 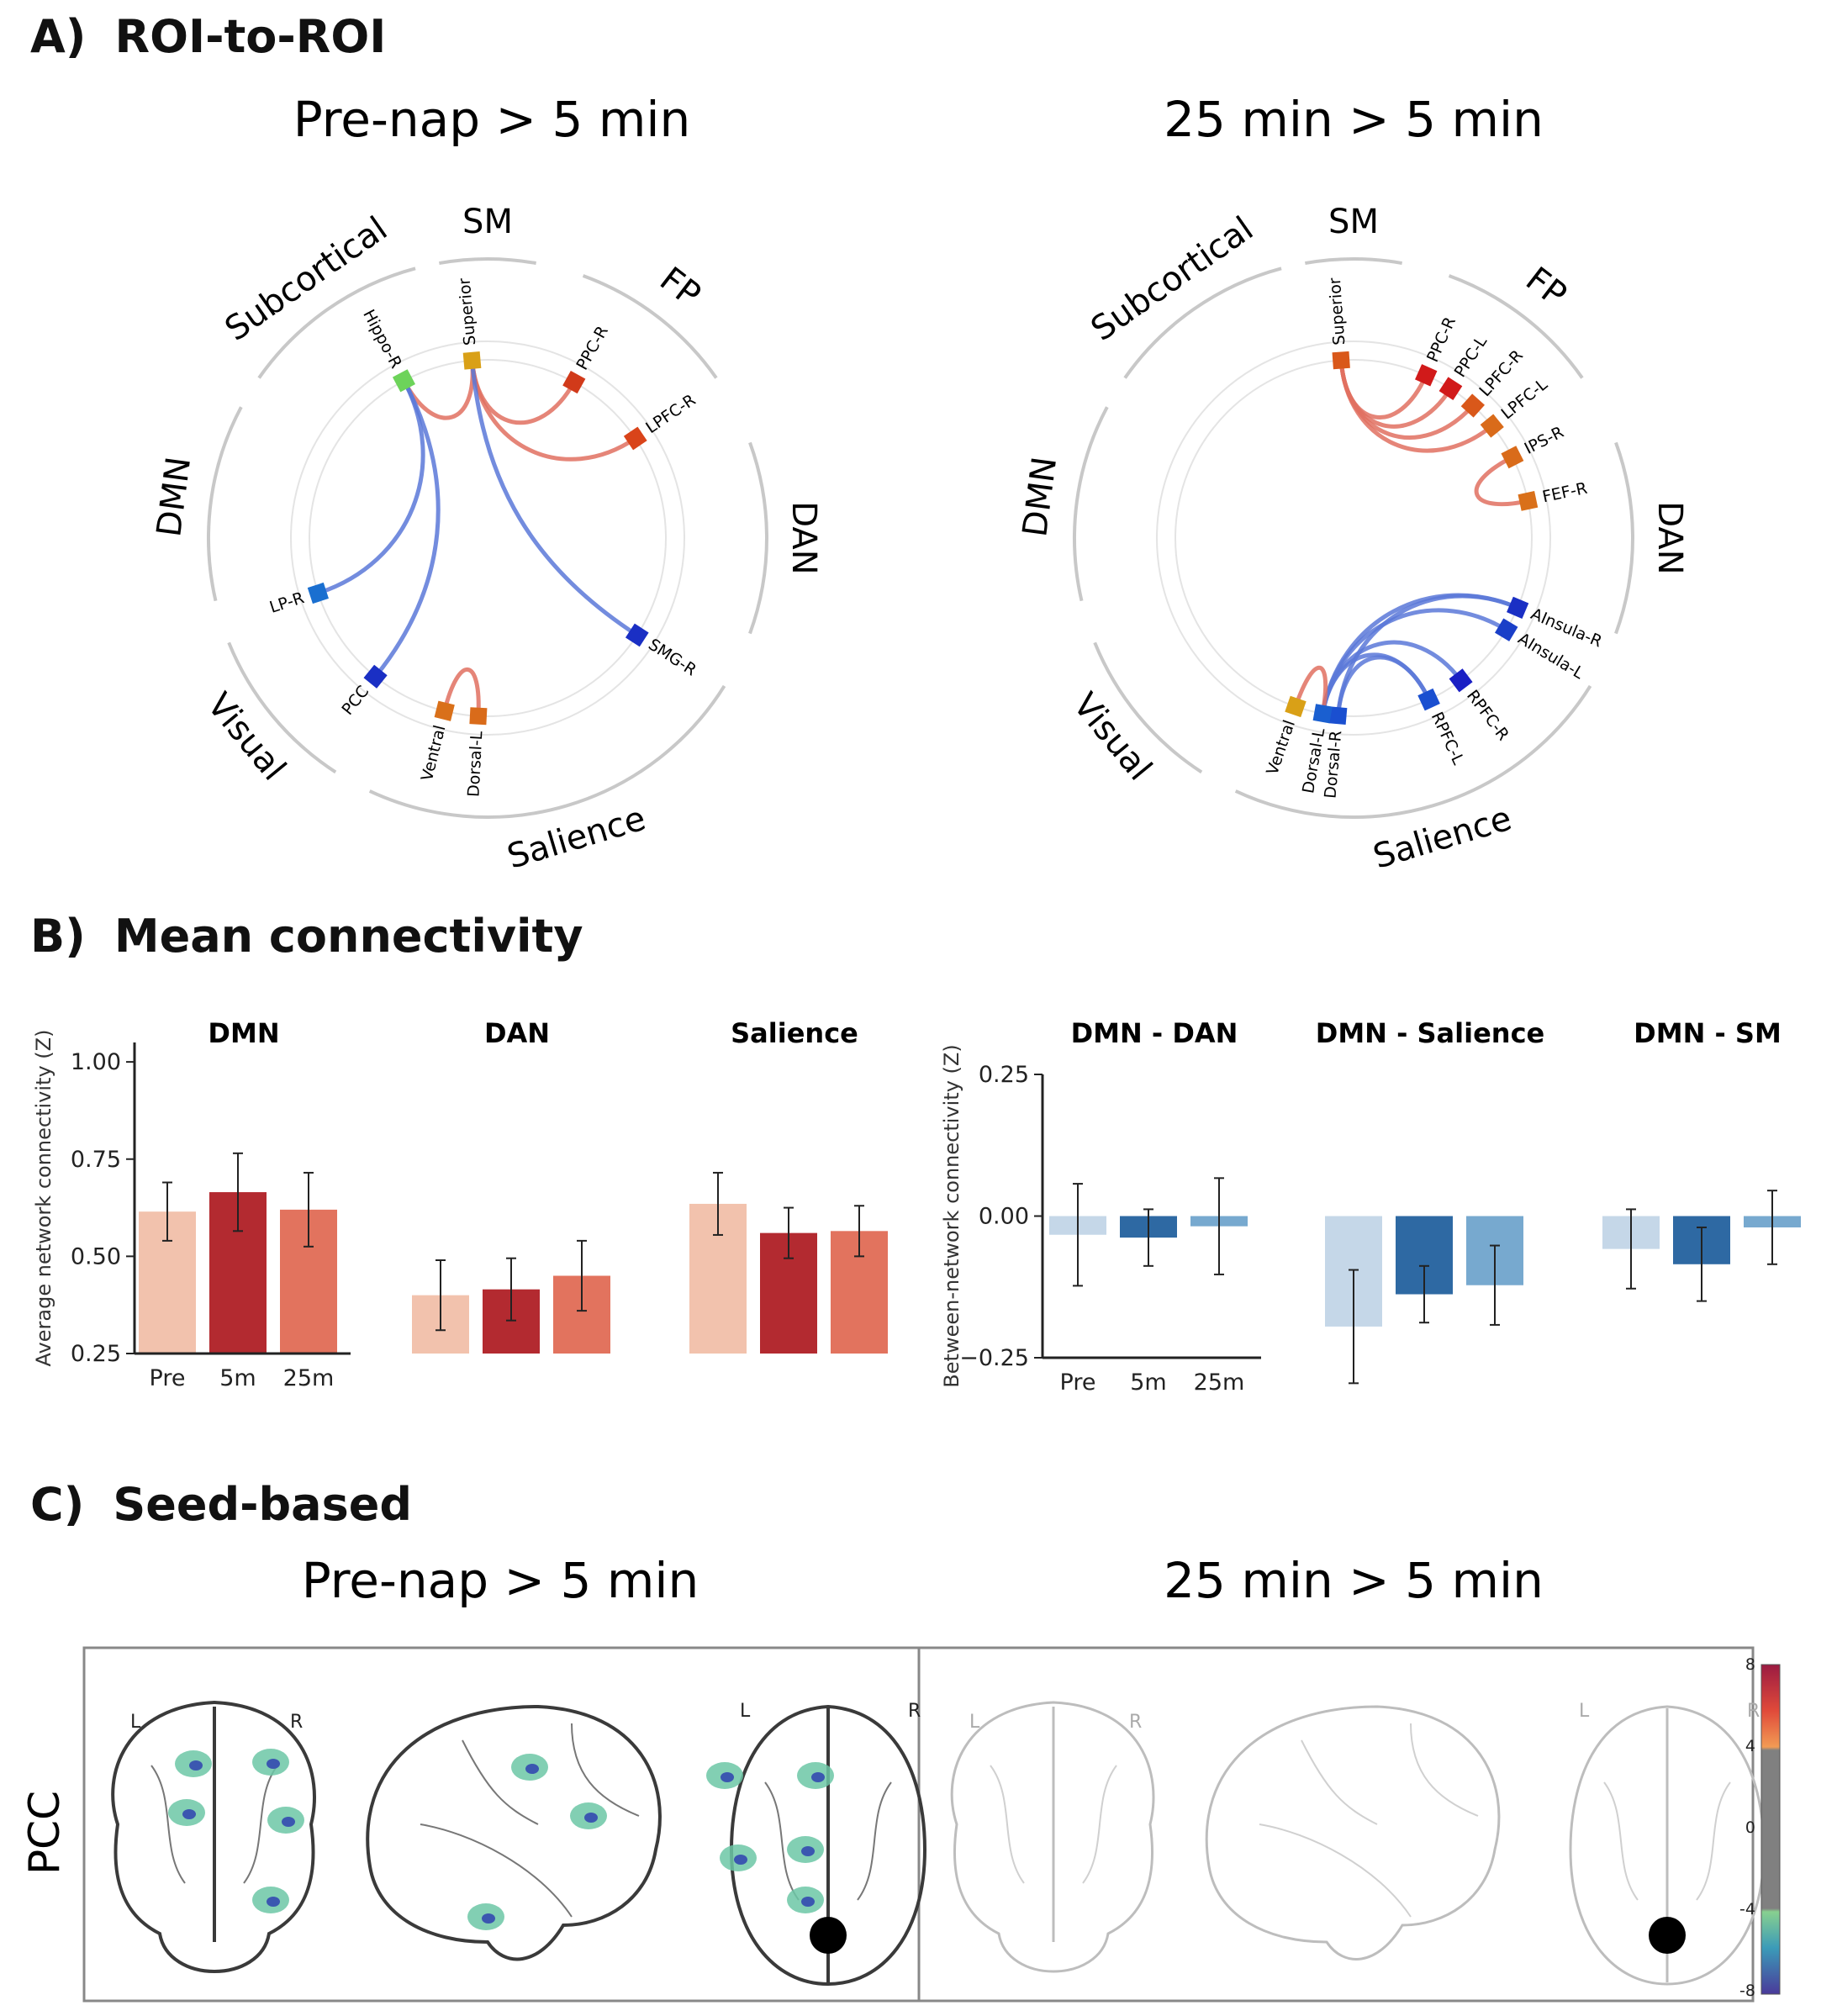 I want to click on seed-25min-sagittal-folds, so click(x=1369, y=1821).